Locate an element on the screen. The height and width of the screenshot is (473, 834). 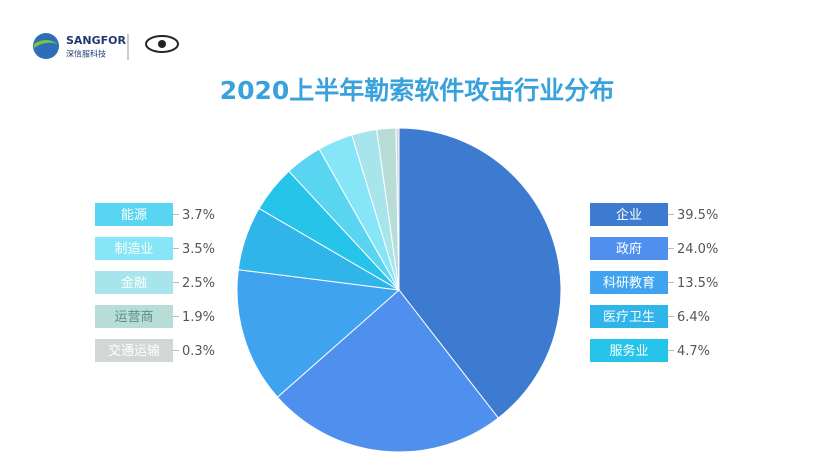
legend-label: 政府 is located at coordinates (629, 249).